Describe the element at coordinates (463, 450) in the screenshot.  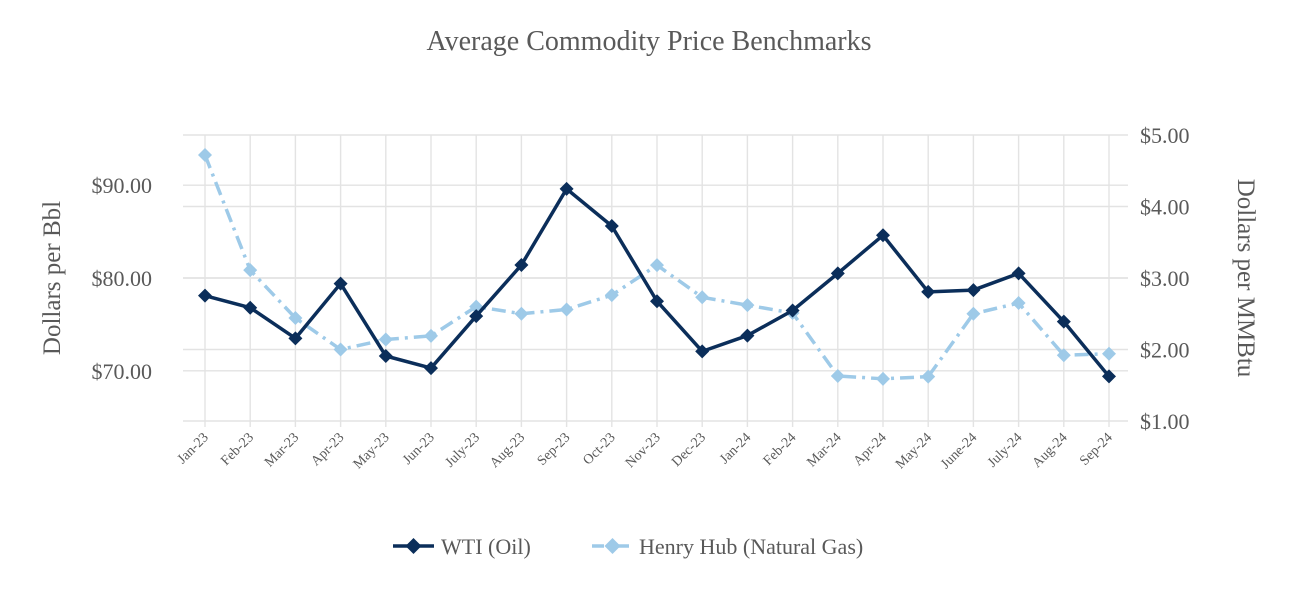
I see `x-tick-label: July-23` at that location.